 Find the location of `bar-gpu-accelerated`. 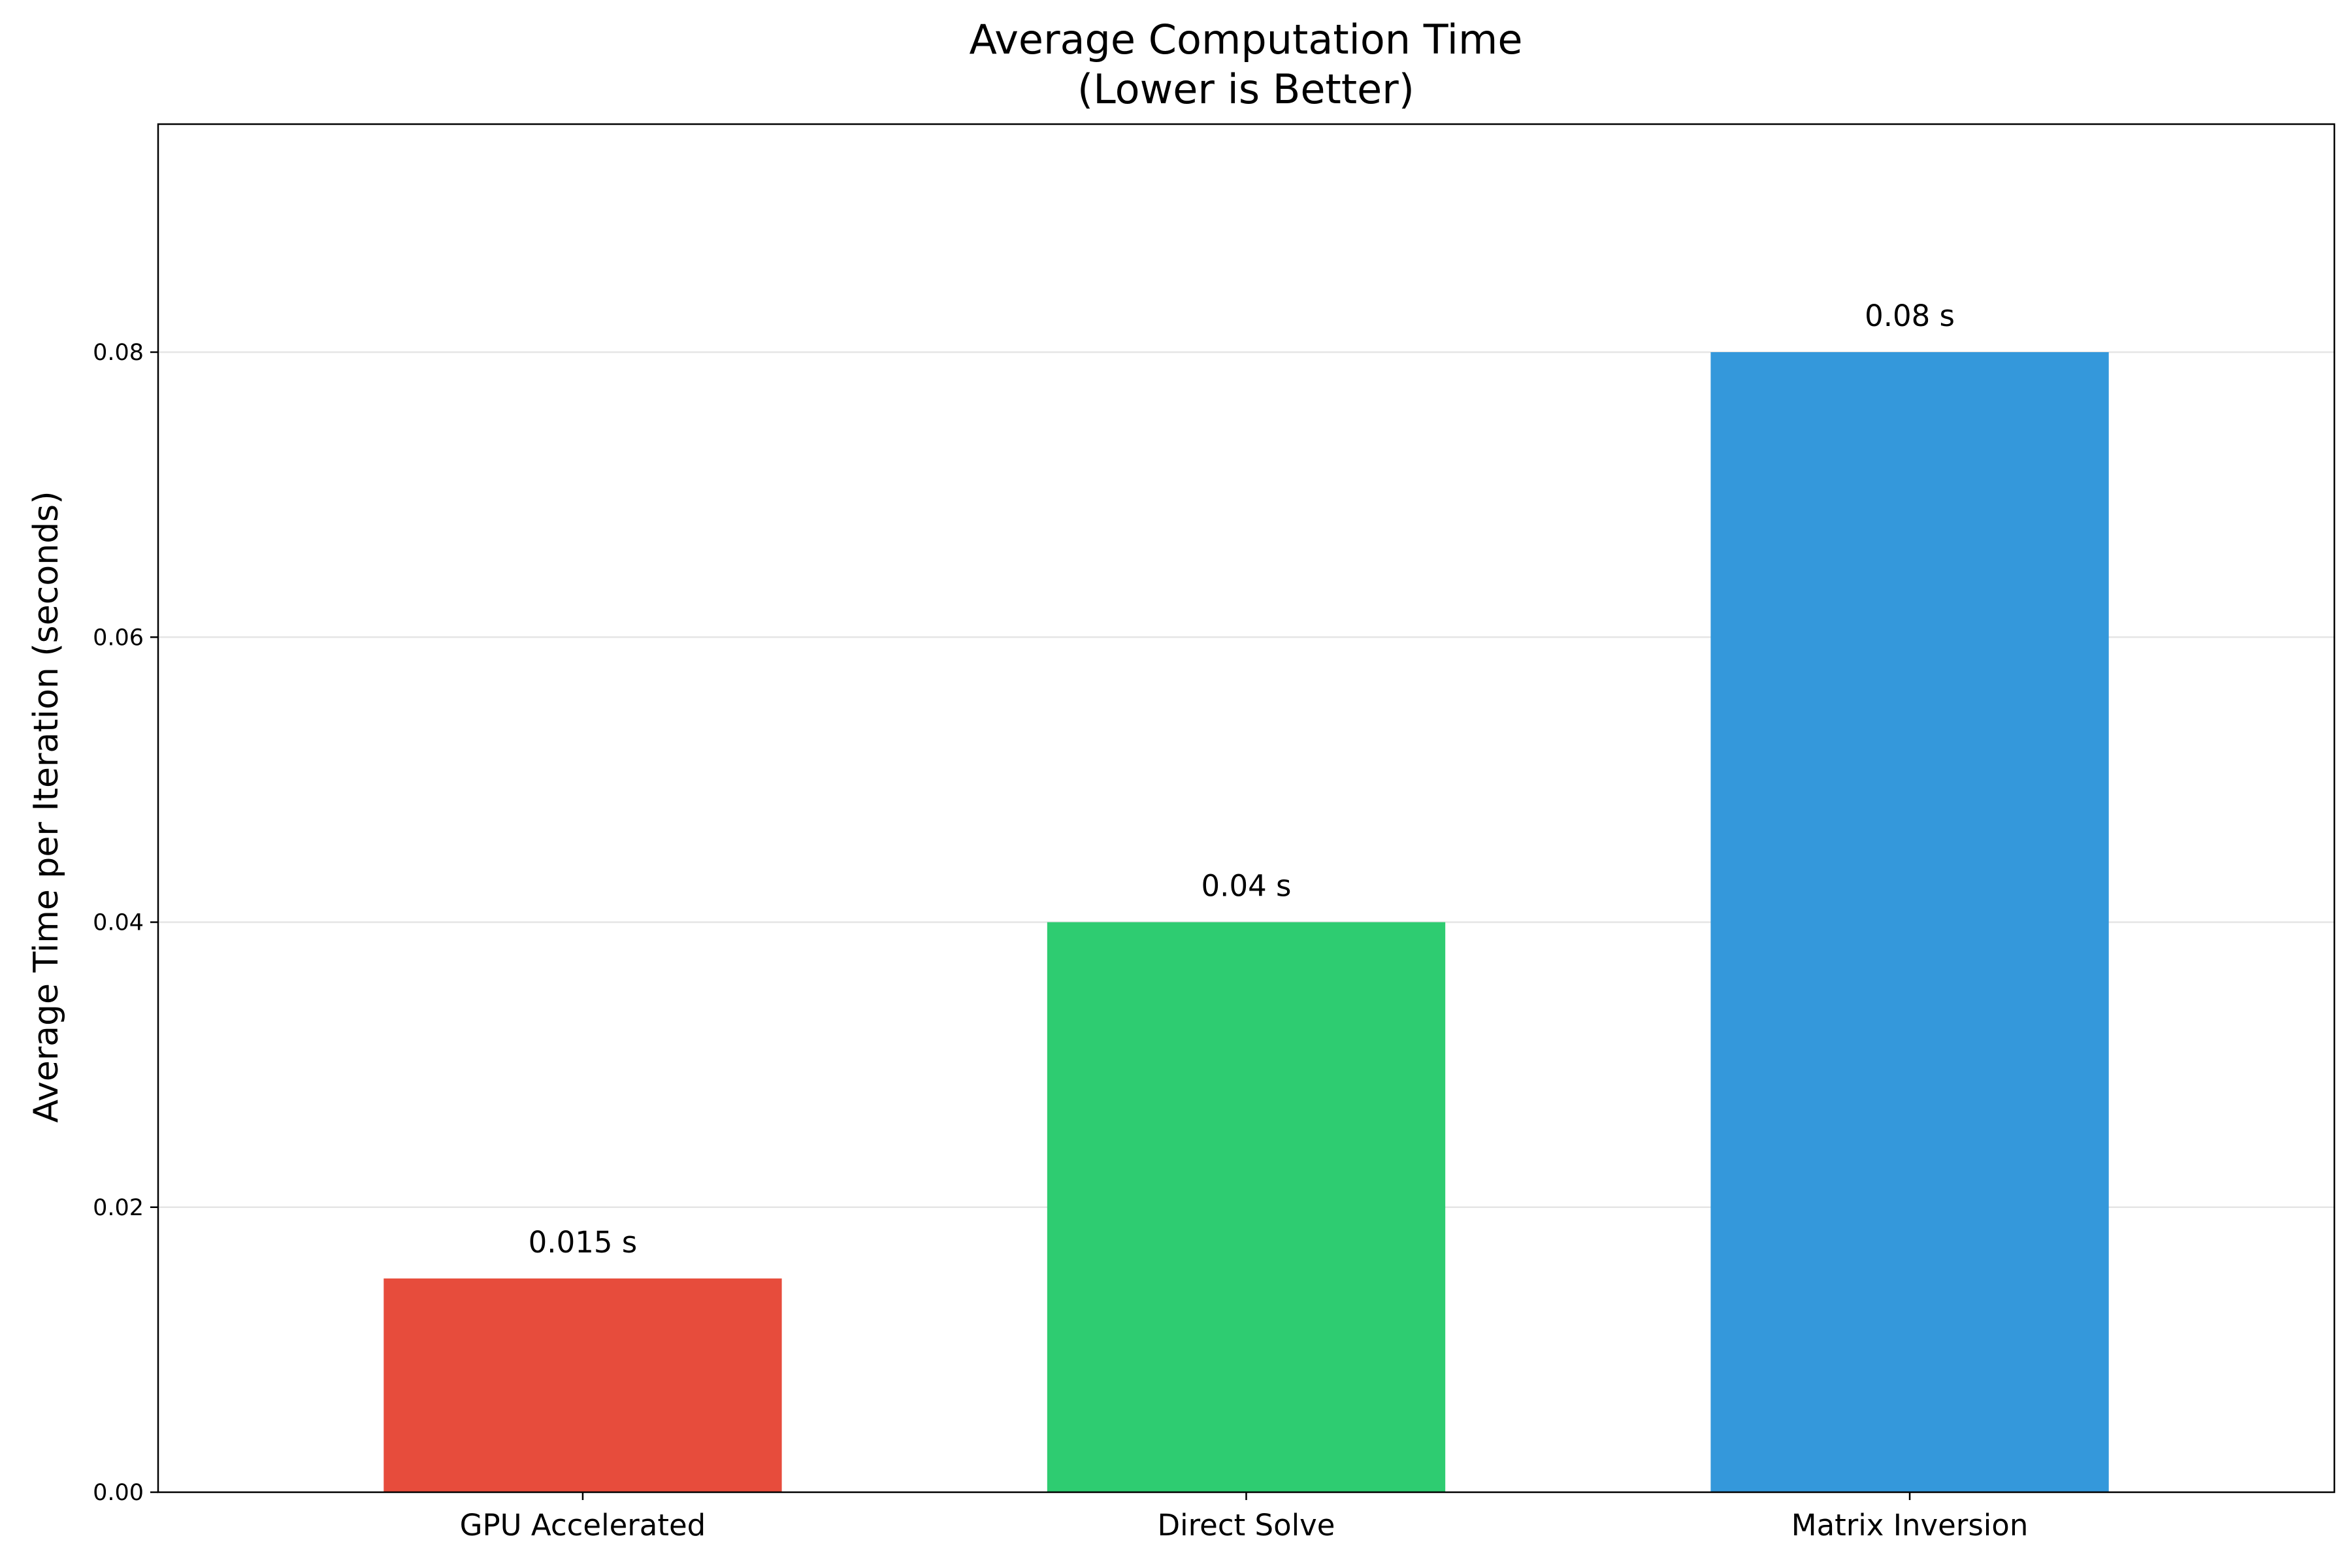

bar-gpu-accelerated is located at coordinates (583, 1385).